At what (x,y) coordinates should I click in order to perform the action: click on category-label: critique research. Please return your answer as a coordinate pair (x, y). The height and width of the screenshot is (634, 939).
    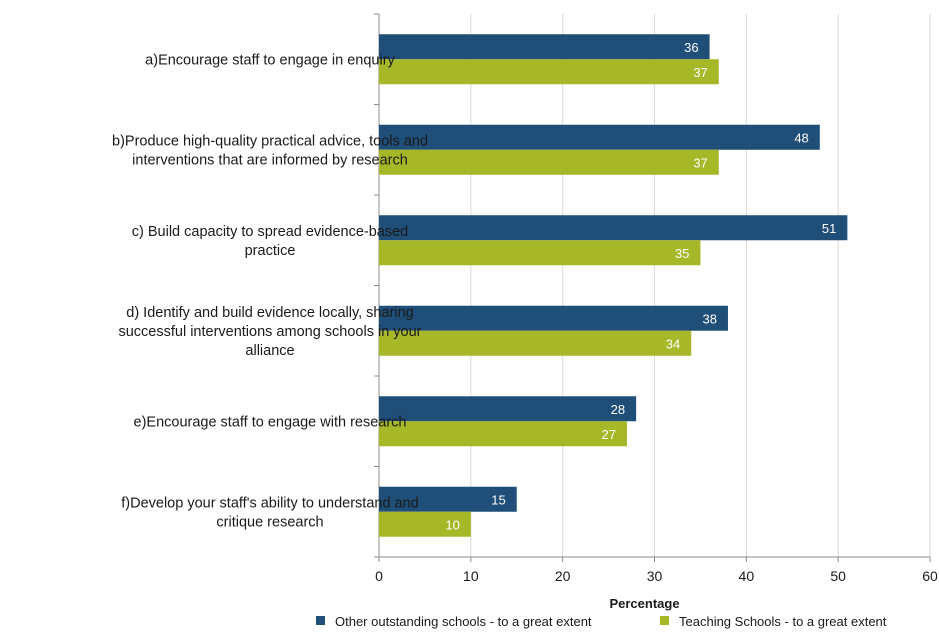
    Looking at the image, I should click on (269, 522).